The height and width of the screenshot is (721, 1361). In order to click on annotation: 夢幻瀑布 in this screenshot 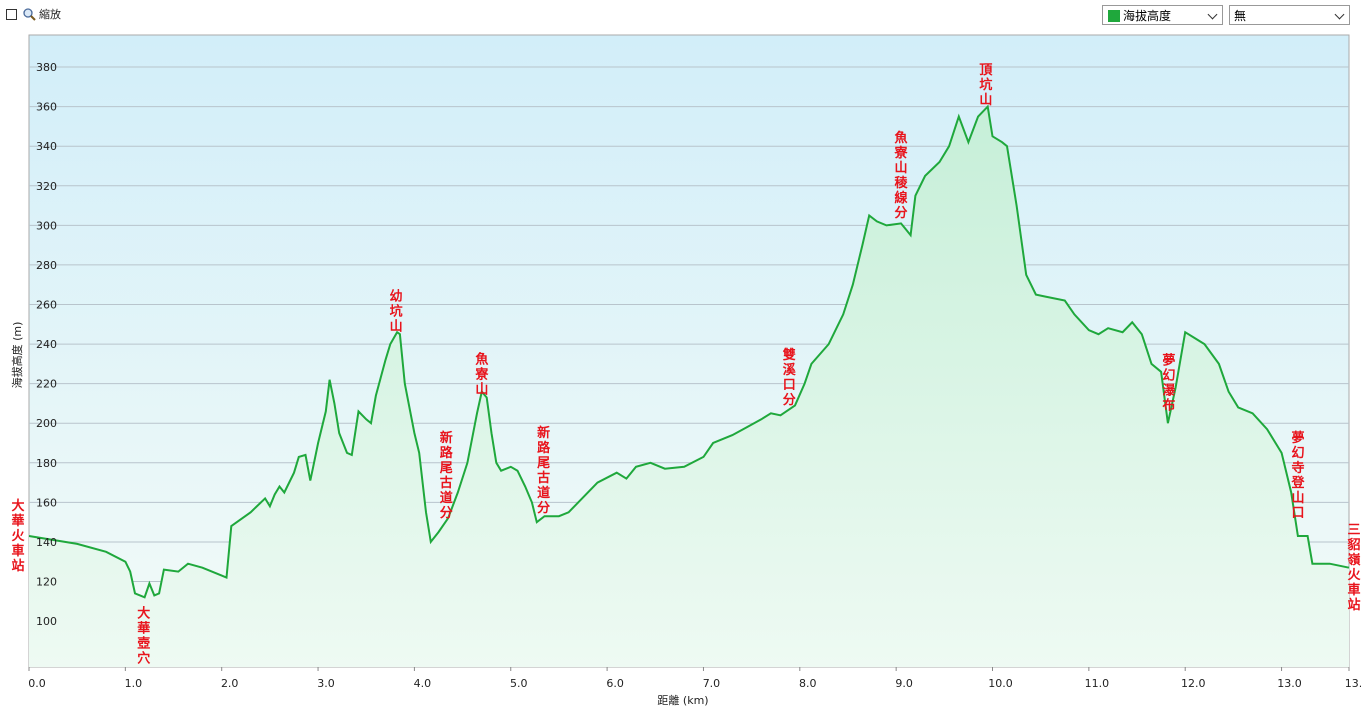, I will do `click(1167, 382)`.